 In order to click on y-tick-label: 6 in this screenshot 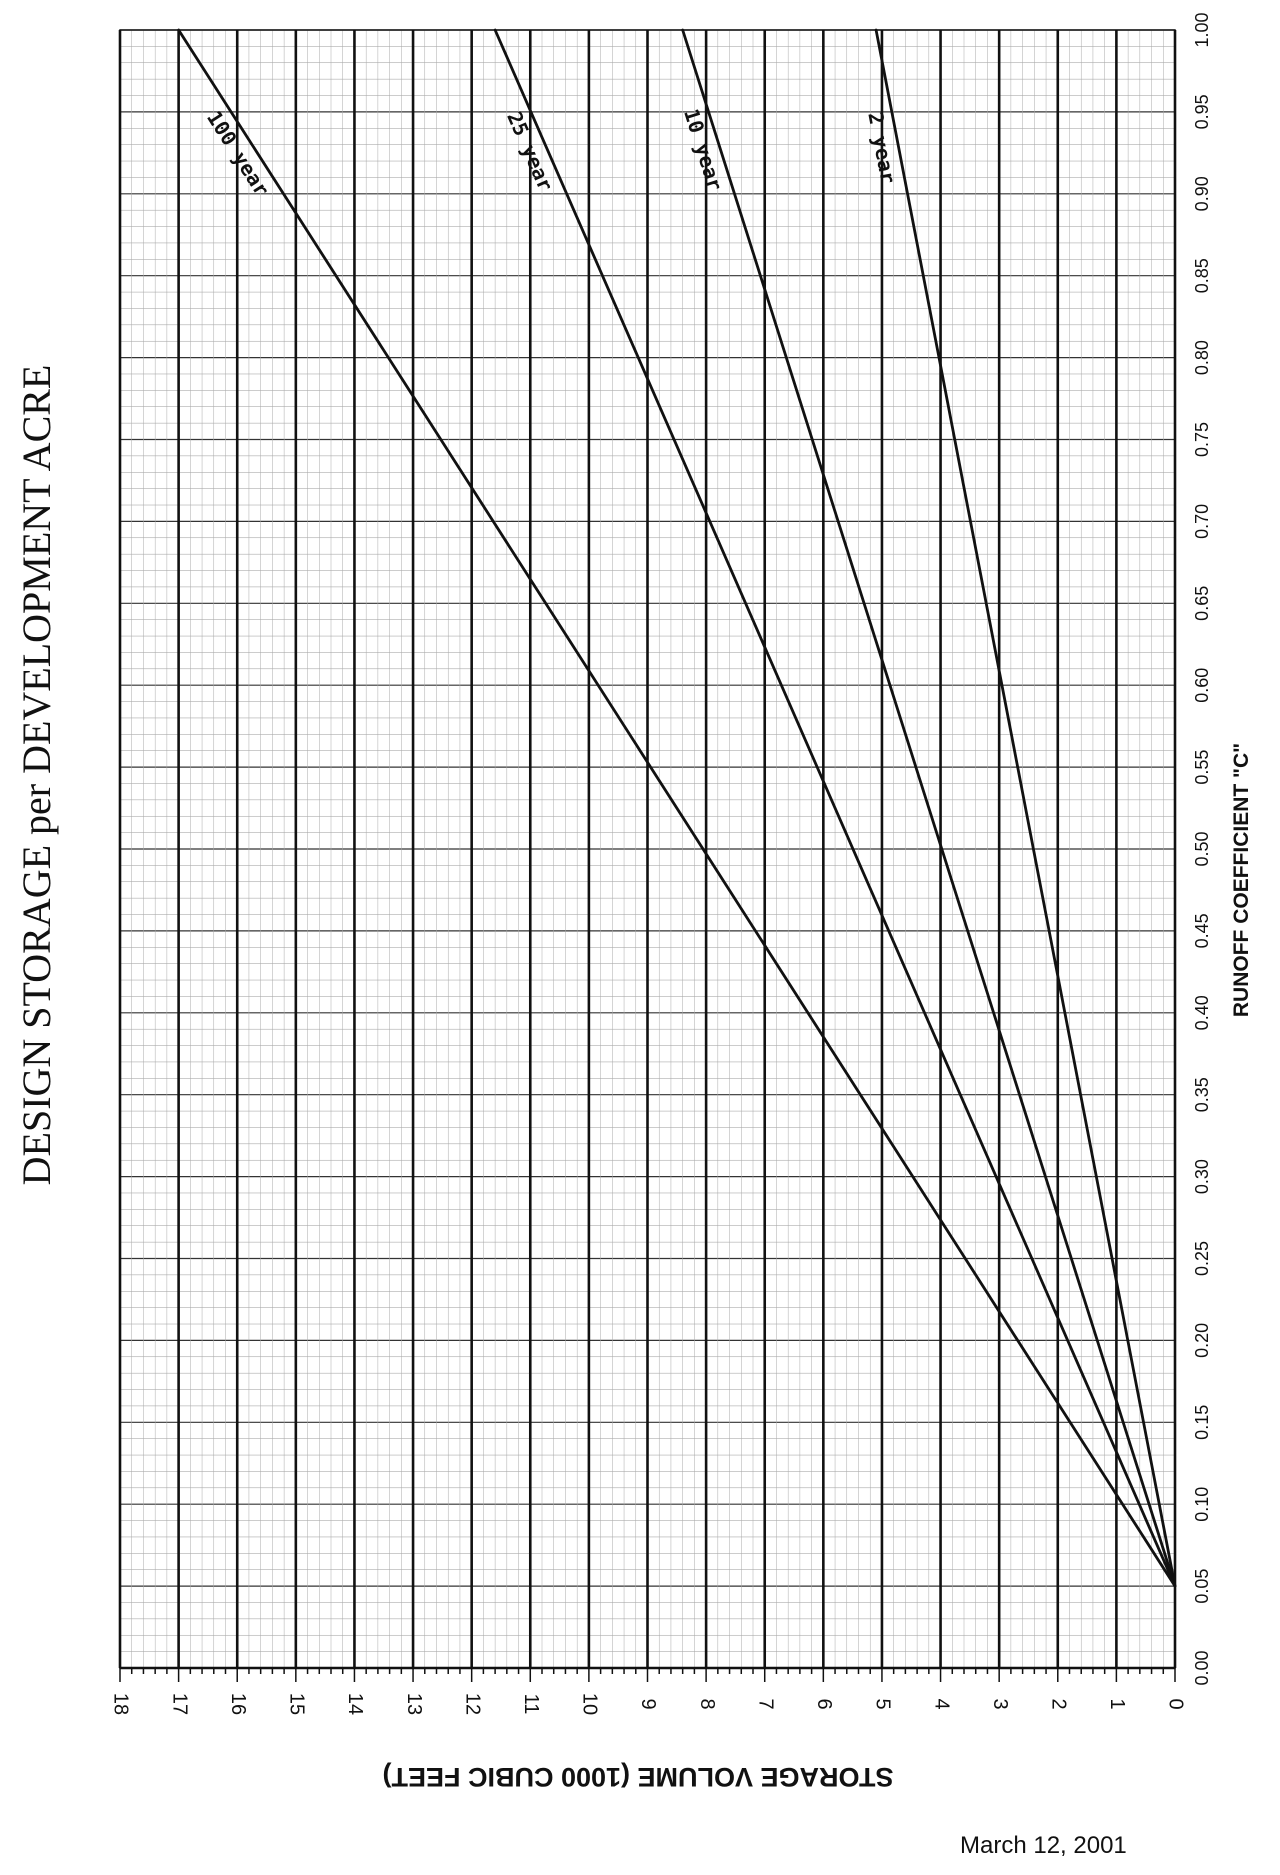, I will do `click(824, 1703)`.